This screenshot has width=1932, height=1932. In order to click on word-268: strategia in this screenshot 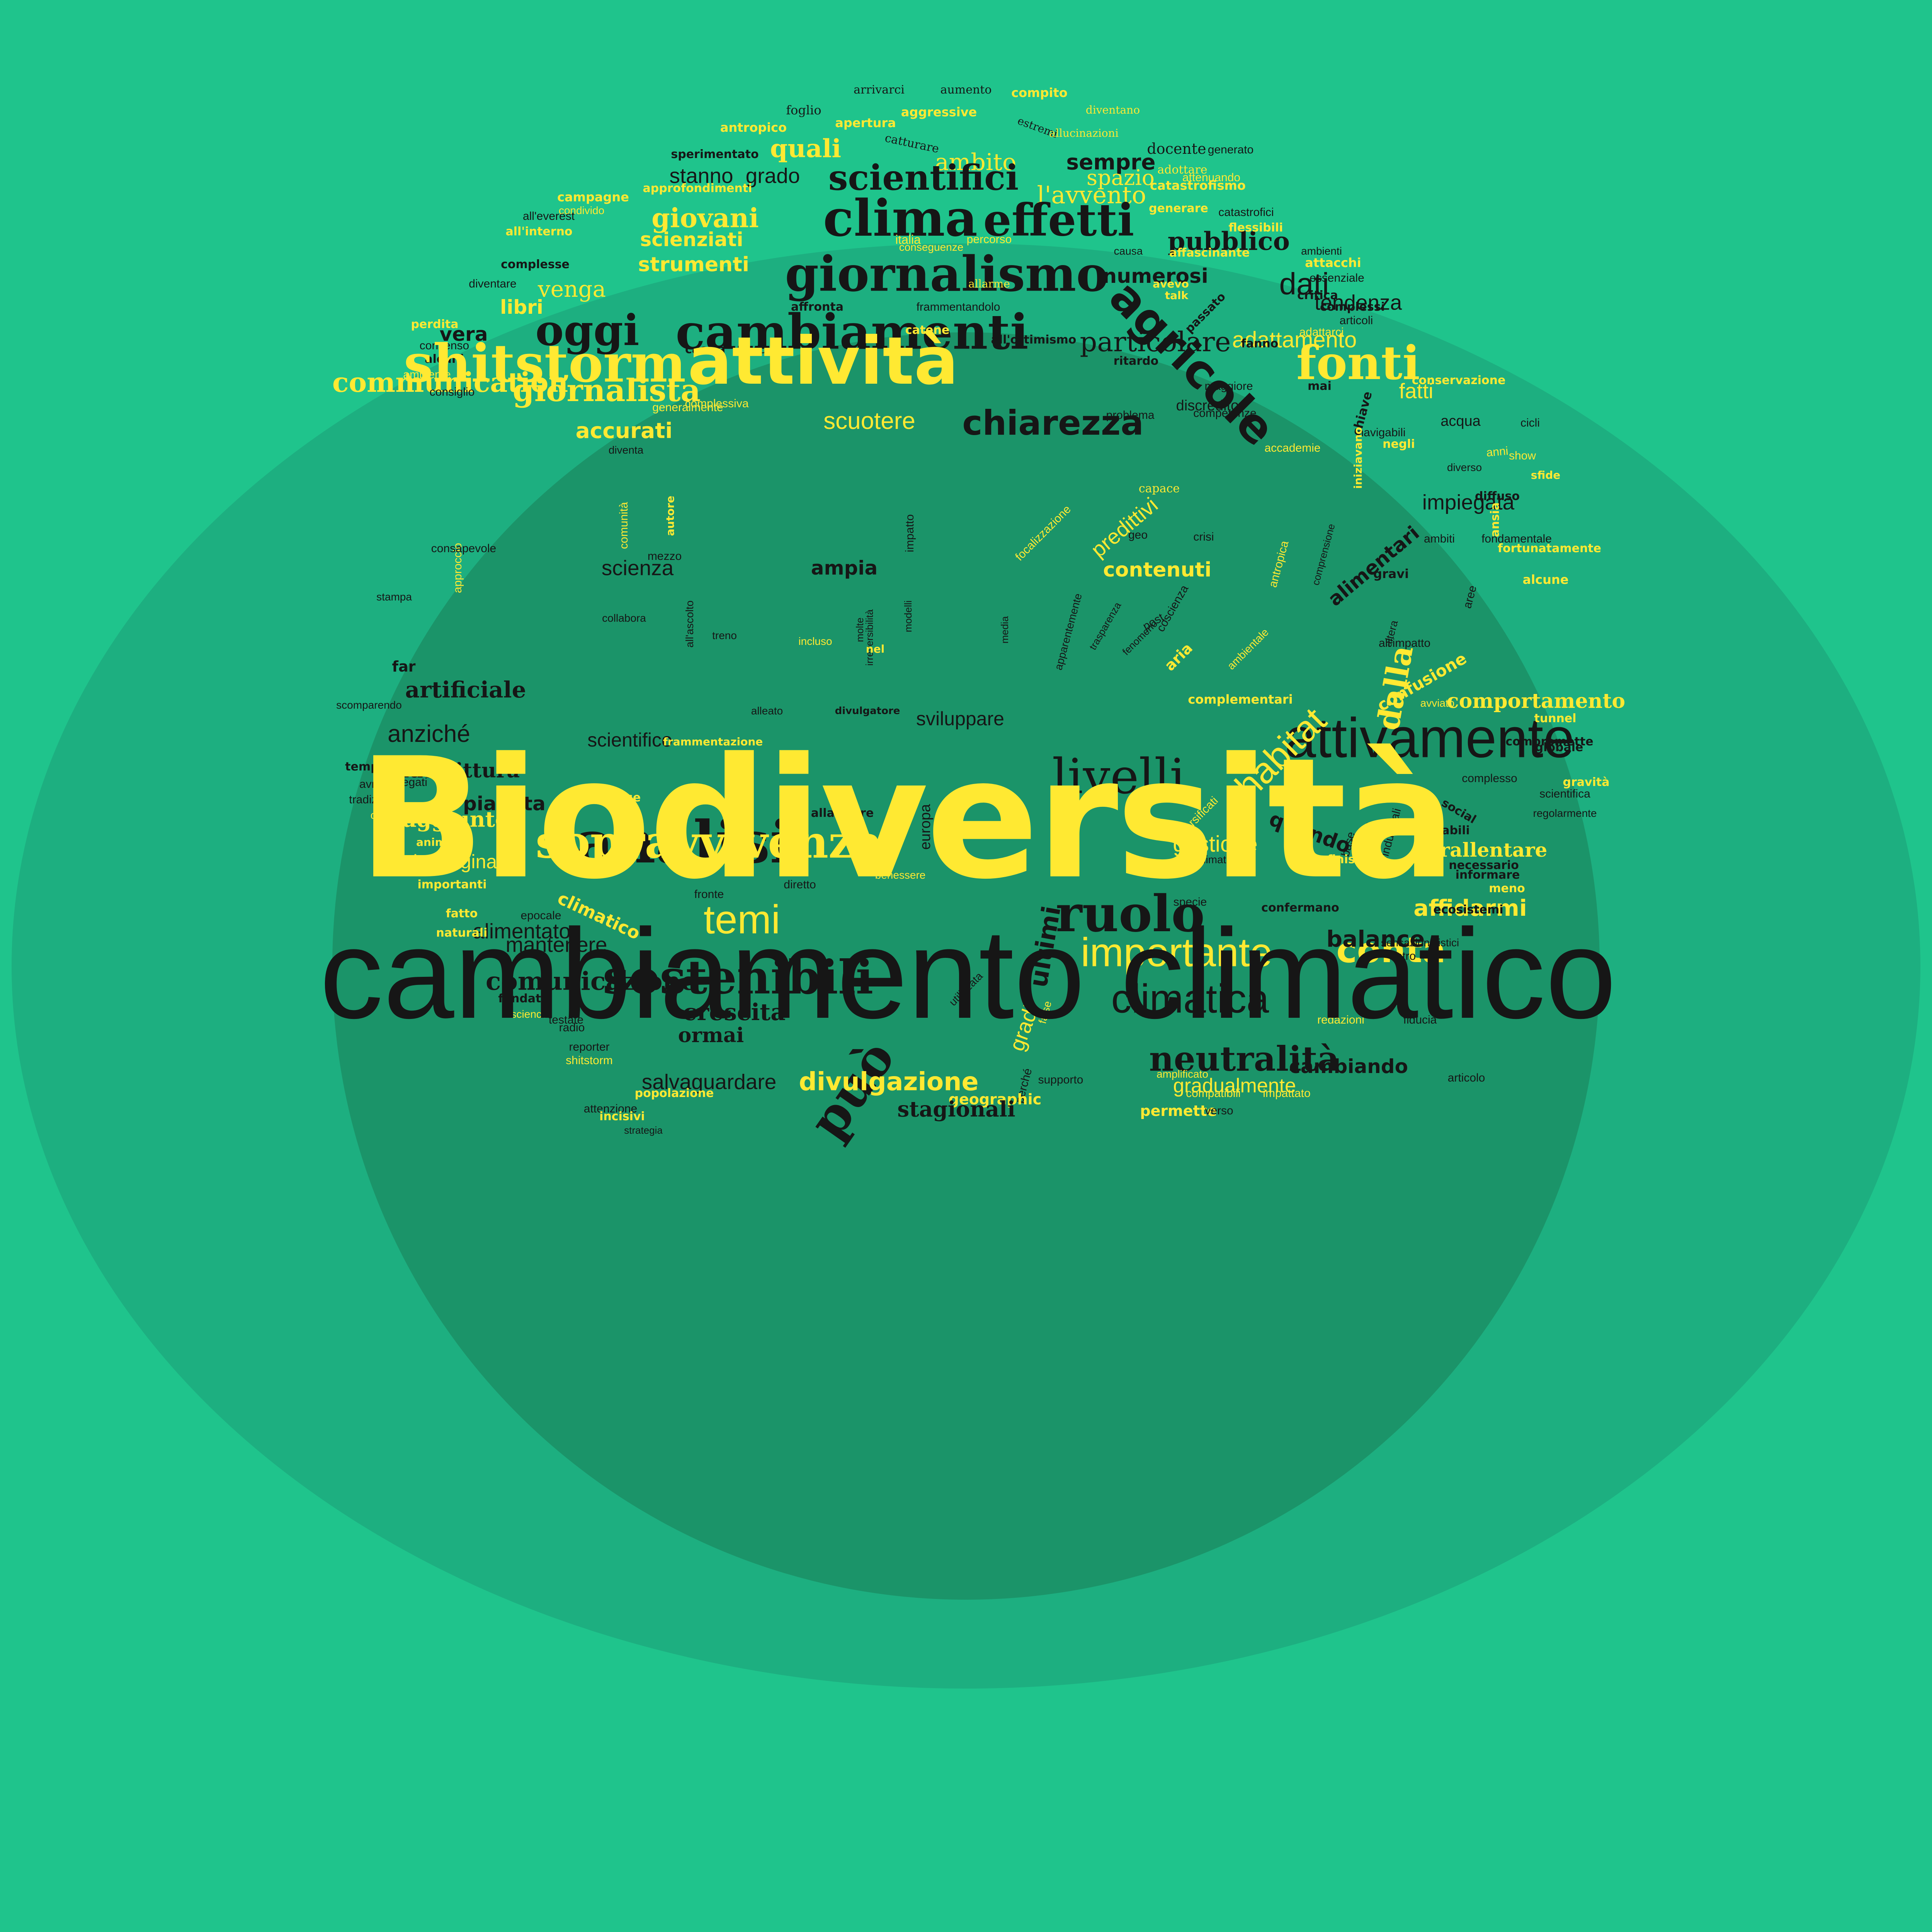, I will do `click(643, 1130)`.